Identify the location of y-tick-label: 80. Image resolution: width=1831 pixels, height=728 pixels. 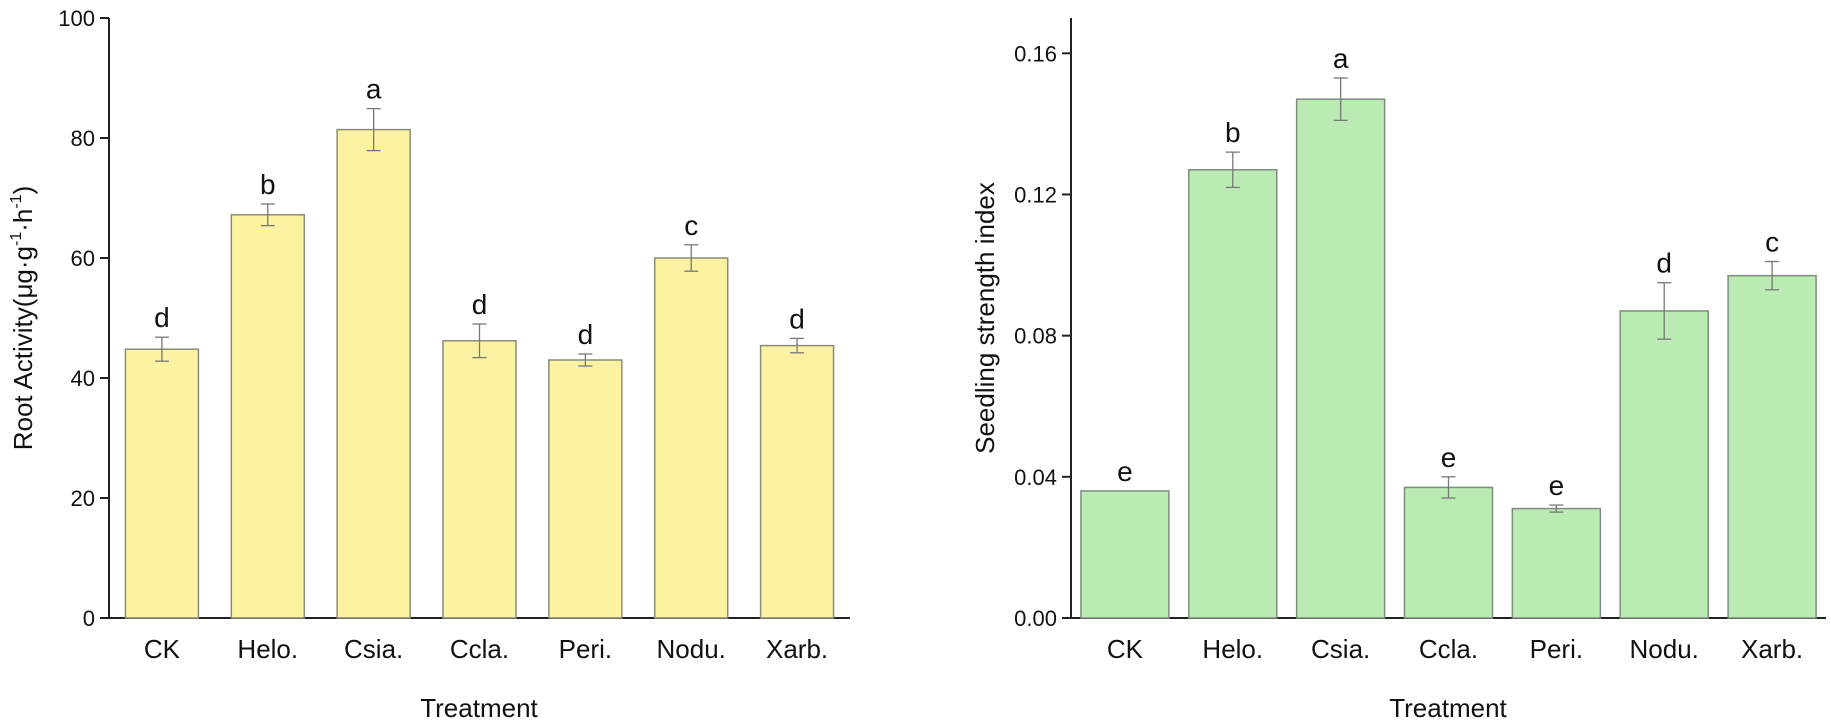
(83, 138).